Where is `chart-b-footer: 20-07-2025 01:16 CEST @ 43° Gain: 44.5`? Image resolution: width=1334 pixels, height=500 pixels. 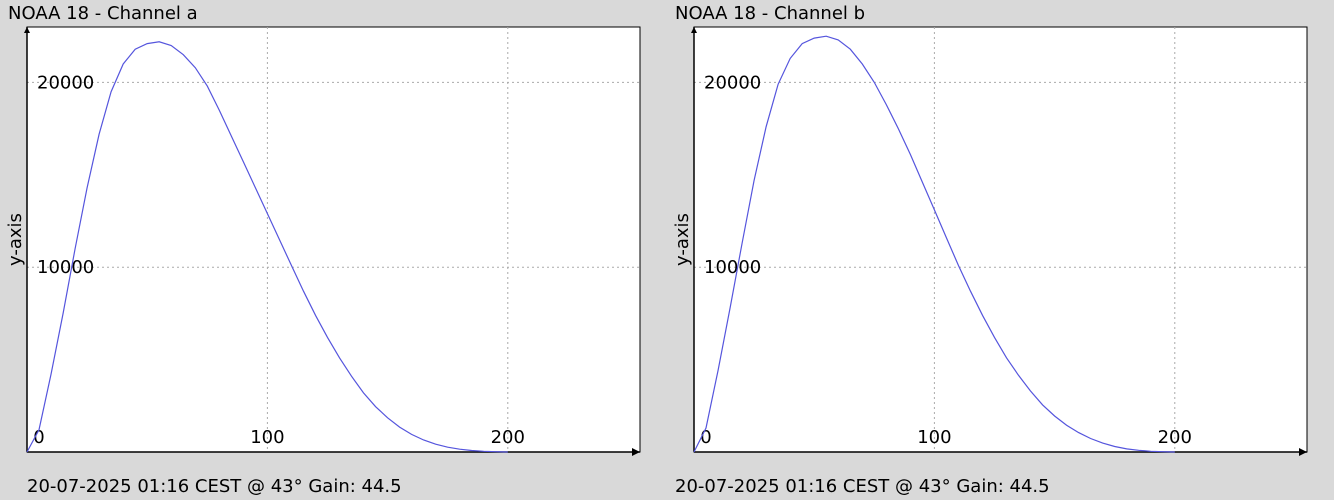
chart-b-footer: 20-07-2025 01:16 CEST @ 43° Gain: 44.5 is located at coordinates (862, 486).